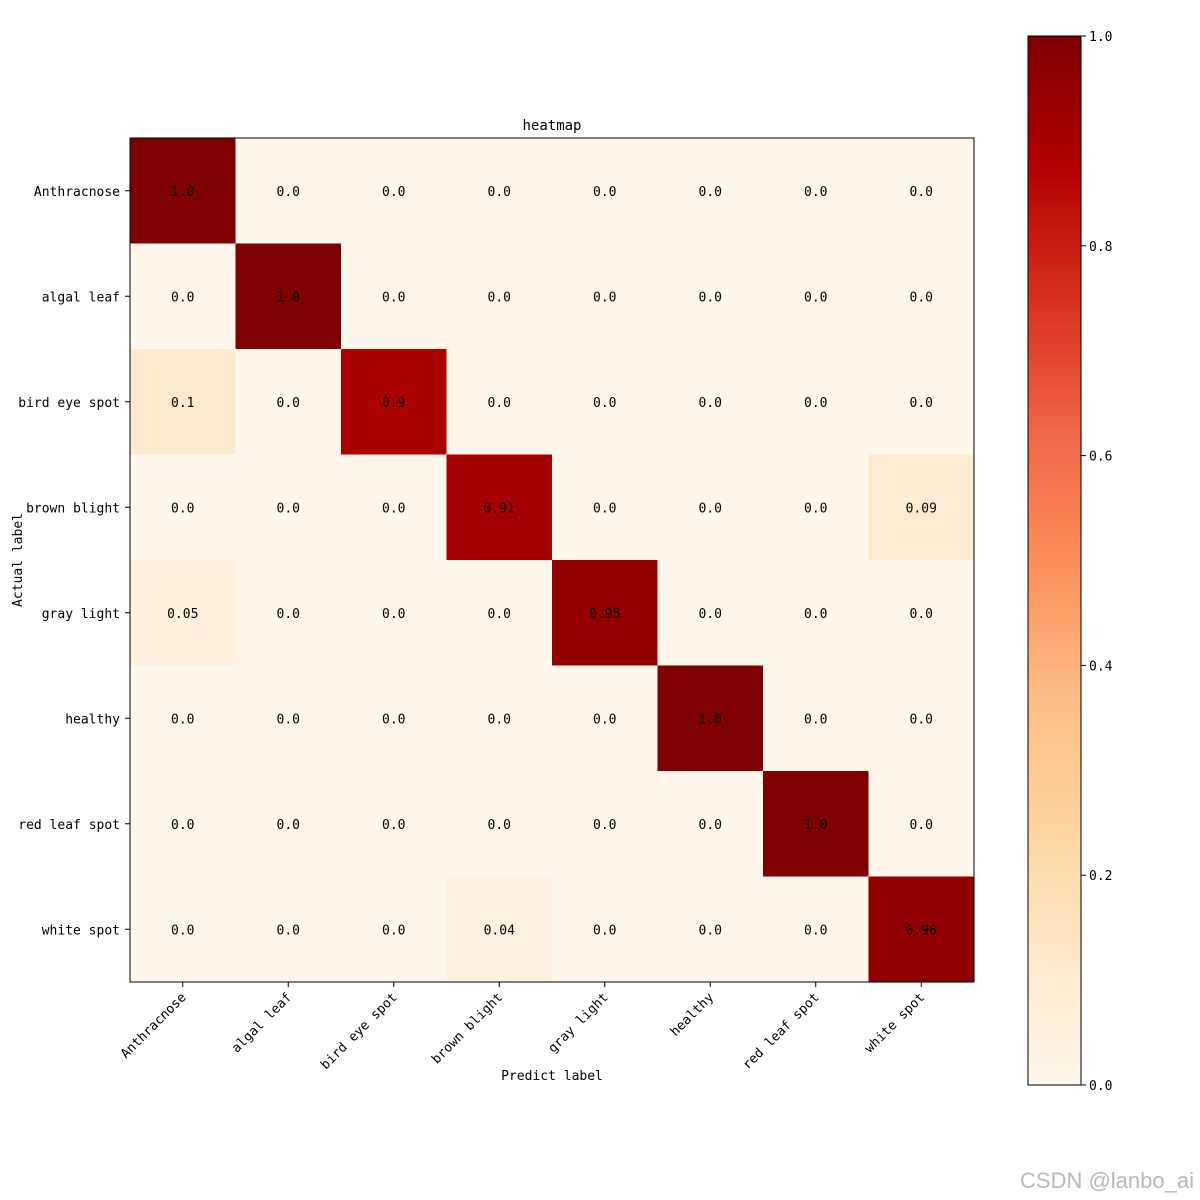 This screenshot has width=1200, height=1200. Describe the element at coordinates (69, 825) in the screenshot. I see `y-tick-label: red leaf spot` at that location.